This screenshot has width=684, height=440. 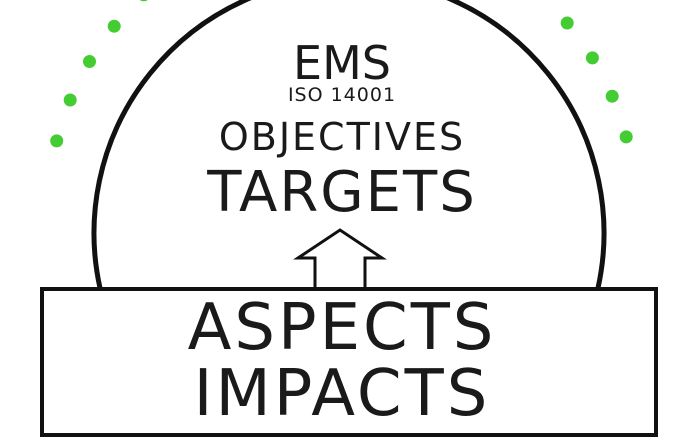 I want to click on impacts-label: IMPACTS, so click(x=342, y=394).